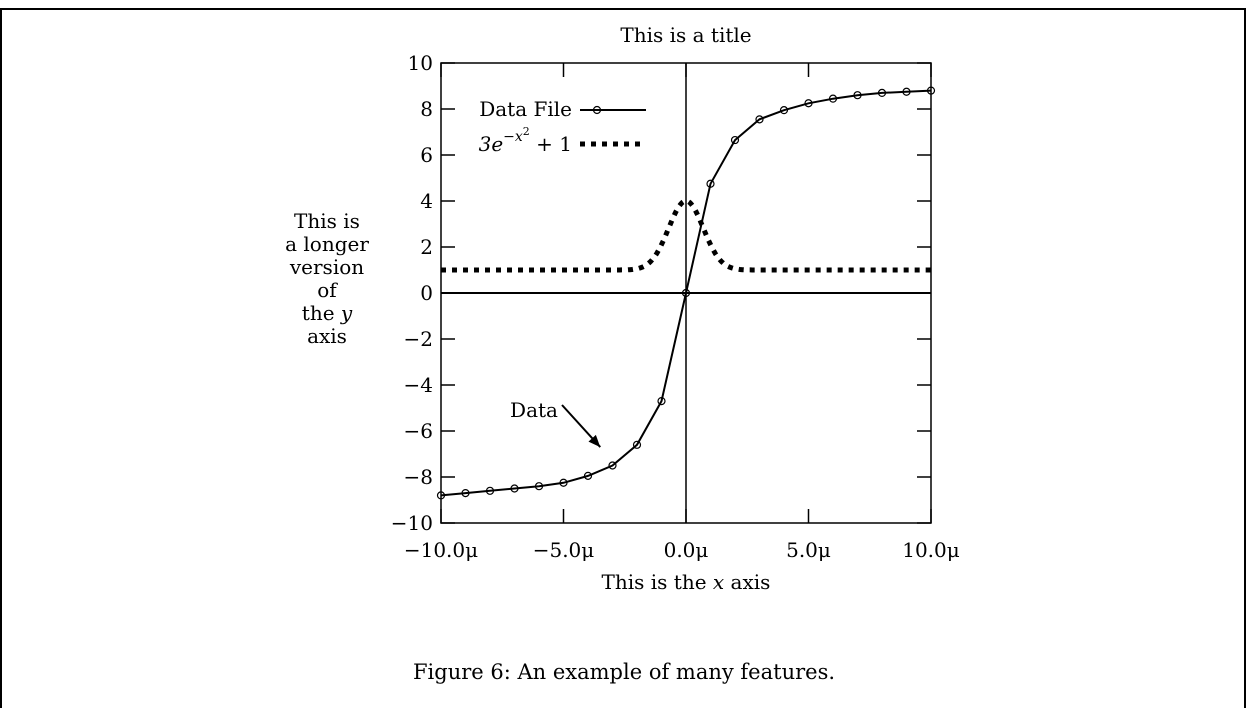 Image resolution: width=1248 pixels, height=708 pixels. Describe the element at coordinates (685, 35) in the screenshot. I see `chart-title: This is a title` at that location.